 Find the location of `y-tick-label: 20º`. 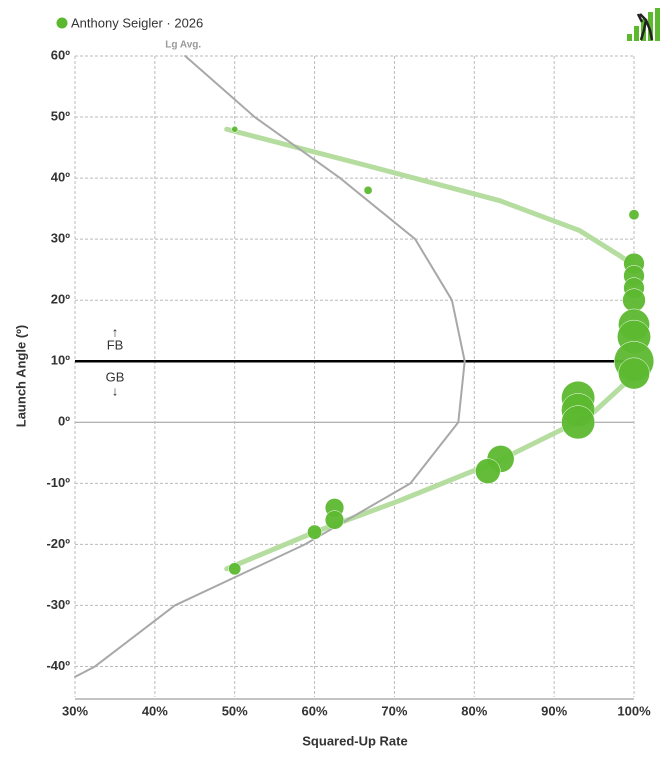

y-tick-label: 20º is located at coordinates (60, 299).